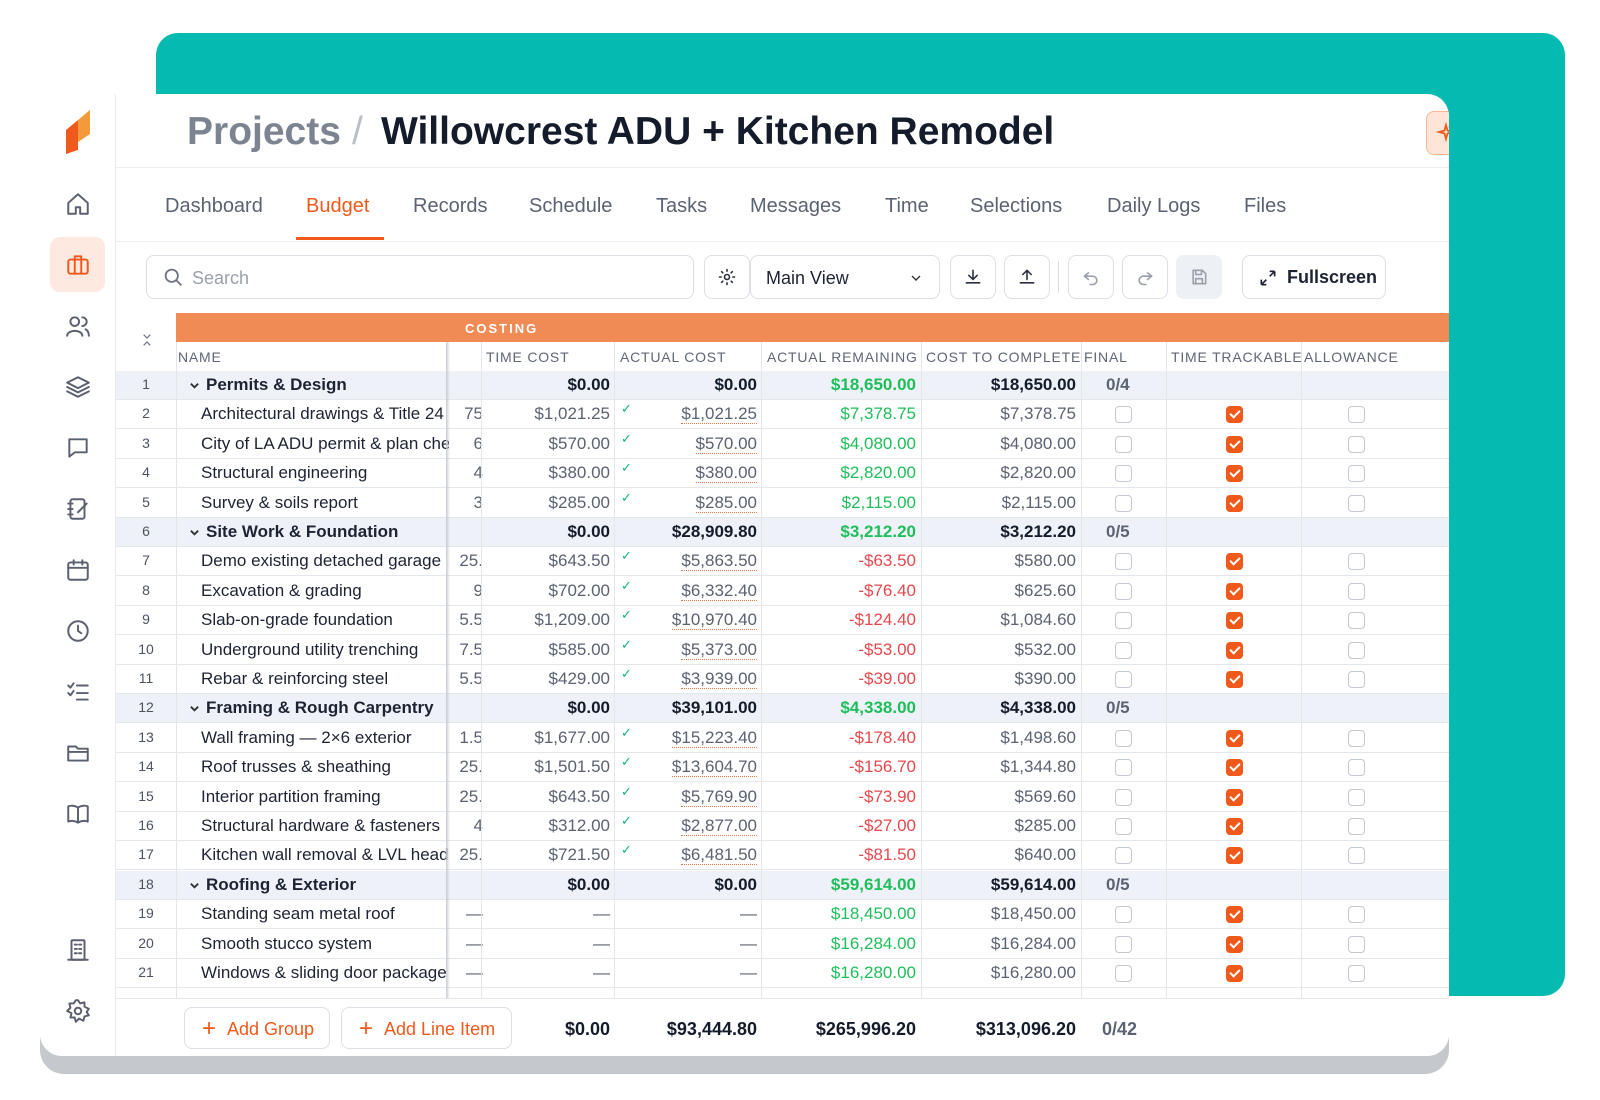 This screenshot has width=1600, height=1100. What do you see at coordinates (194, 385) in the screenshot?
I see `chevron-down-icon` at bounding box center [194, 385].